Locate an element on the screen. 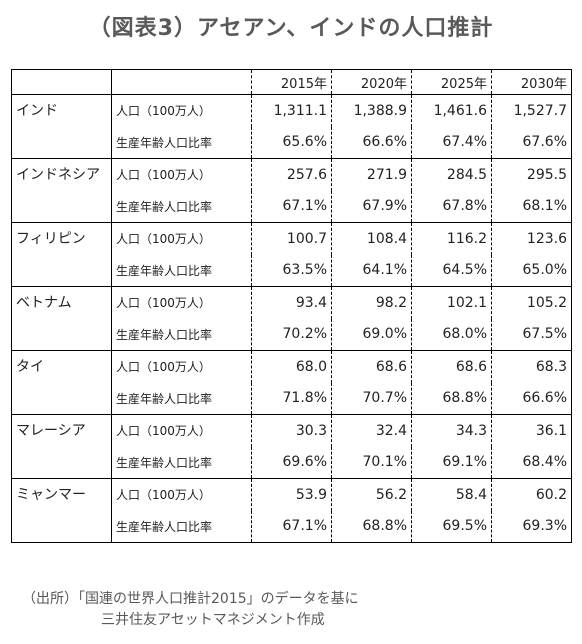  population-value: 102.1 is located at coordinates (451, 302).